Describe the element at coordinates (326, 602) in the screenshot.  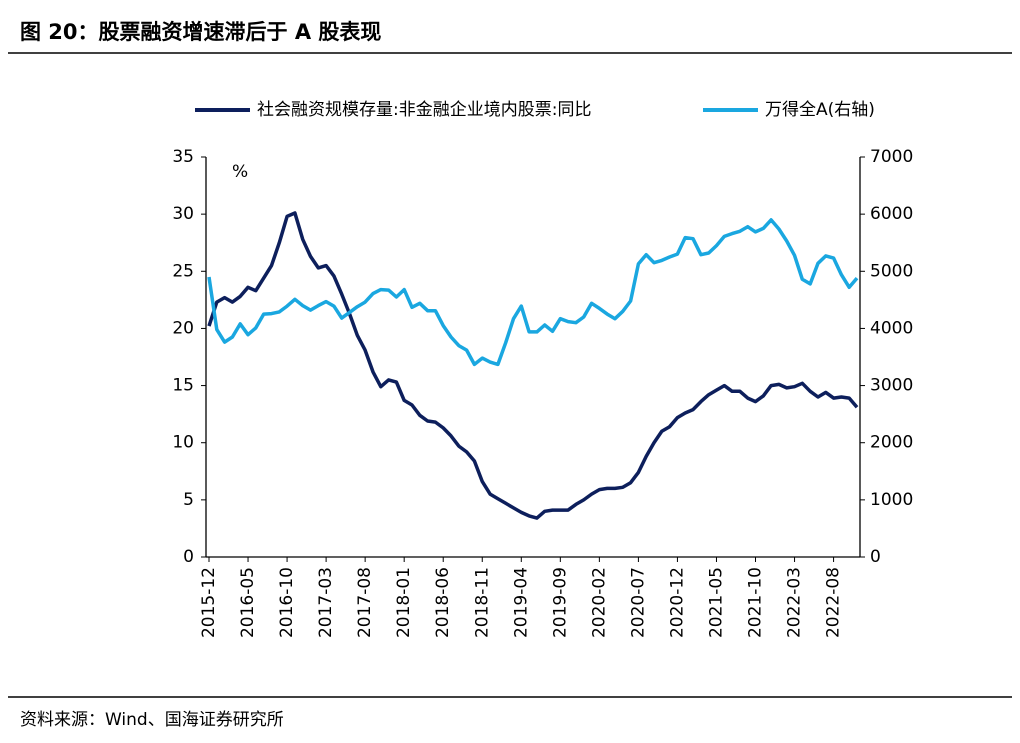
I see `x-tick-label: 2017-03` at that location.